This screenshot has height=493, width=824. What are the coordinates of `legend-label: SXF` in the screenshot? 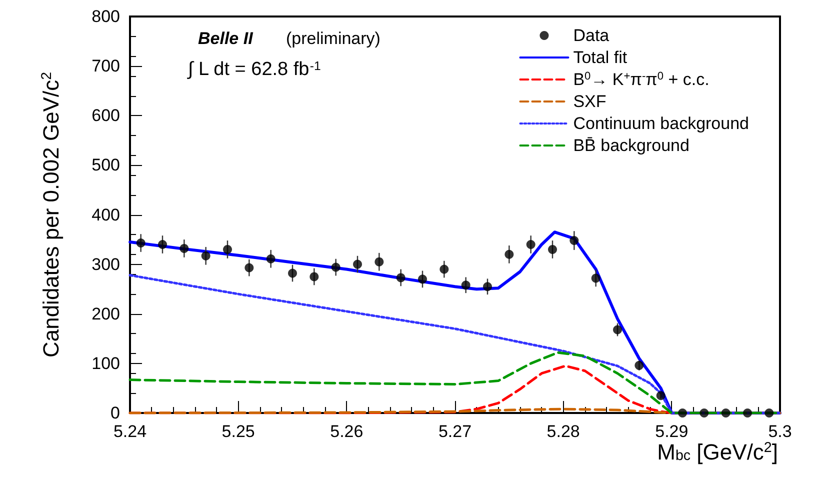 It's located at (589, 101).